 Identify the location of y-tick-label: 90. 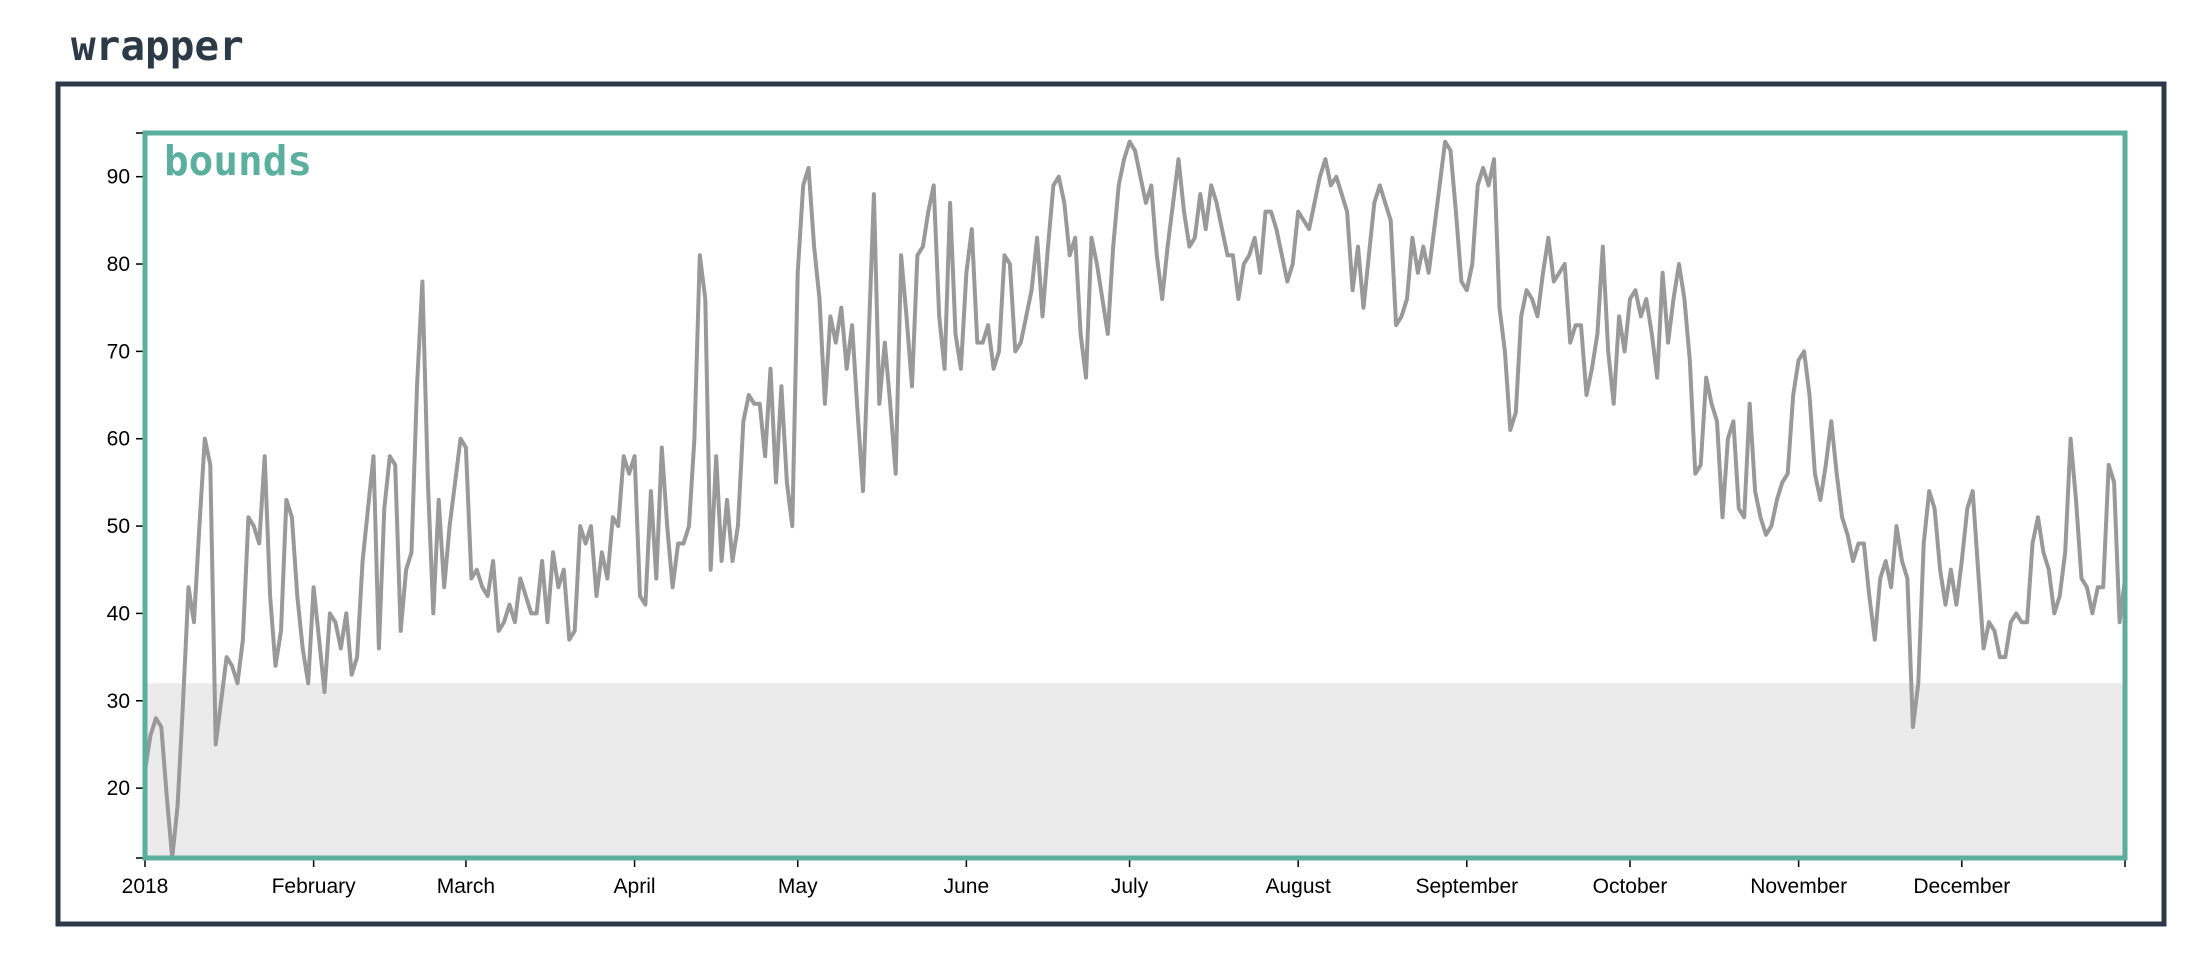
(118, 177).